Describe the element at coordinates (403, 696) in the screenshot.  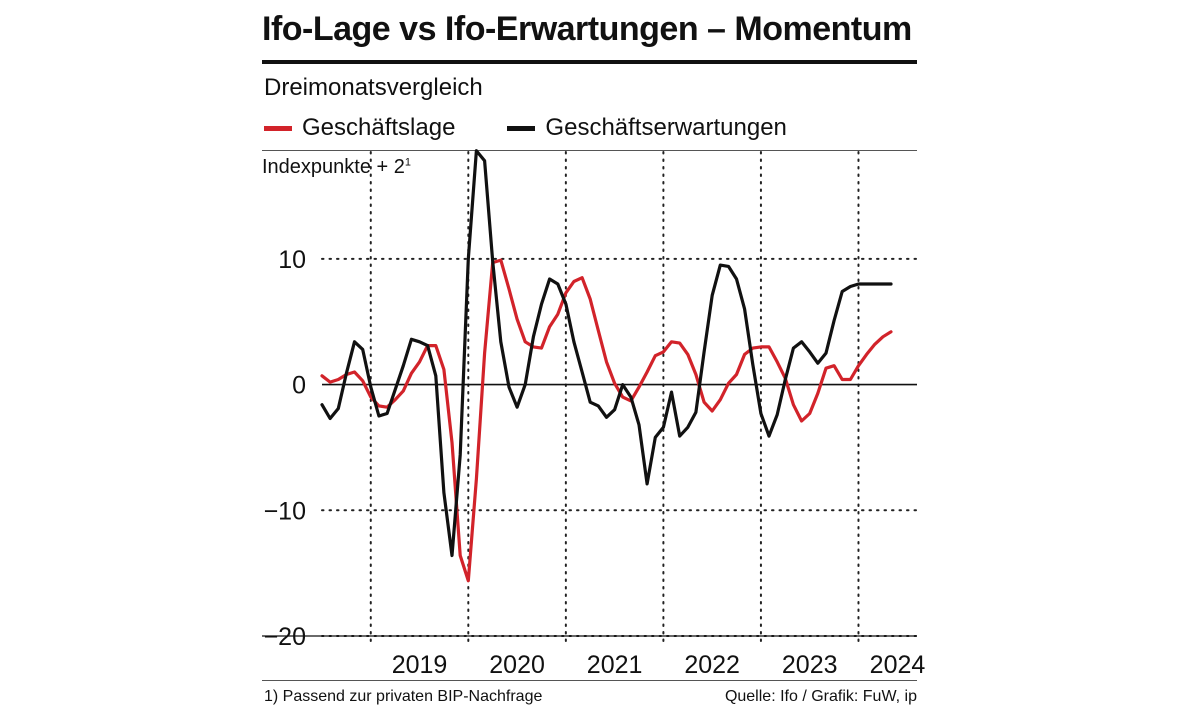
I see `footnote: 1) Passend zur privaten BIP-Nachfrage` at that location.